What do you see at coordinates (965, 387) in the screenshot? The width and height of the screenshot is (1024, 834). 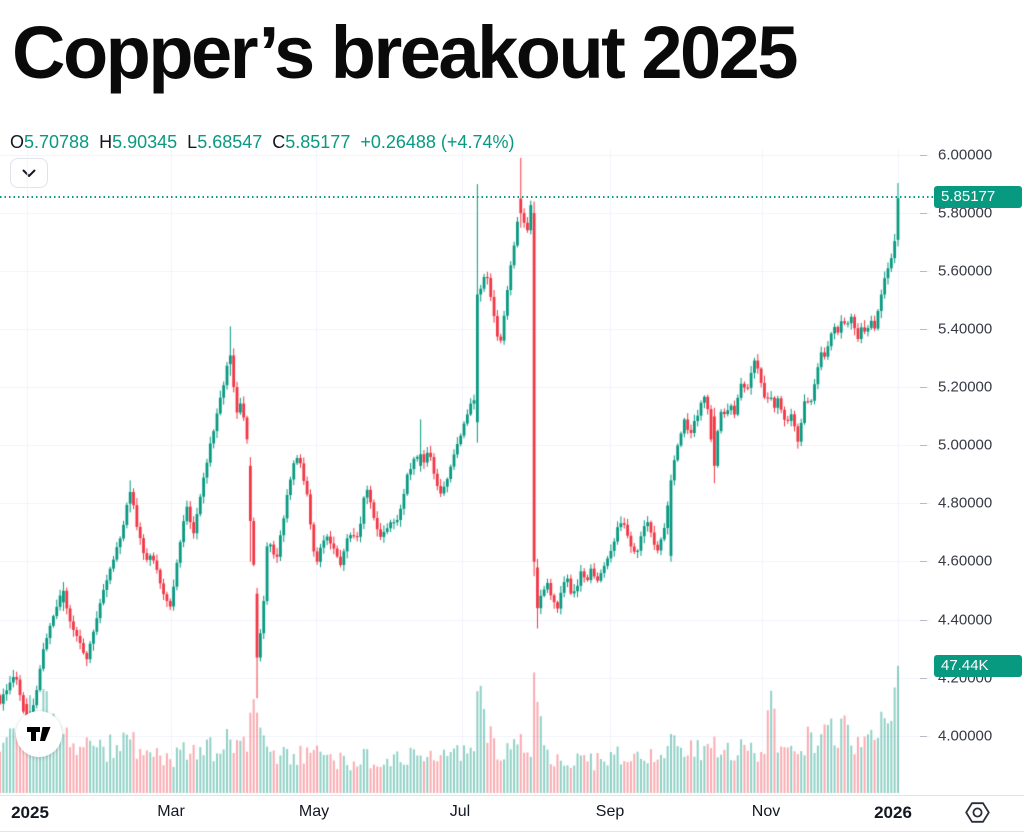 I see `price-tick-label: 5.20000` at bounding box center [965, 387].